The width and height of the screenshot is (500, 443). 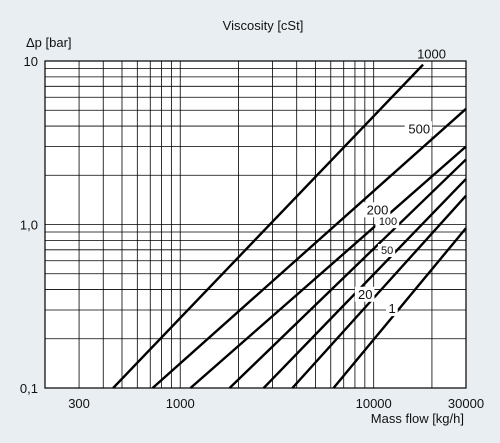 What do you see at coordinates (466, 403) in the screenshot?
I see `x-tick-label: 30000` at bounding box center [466, 403].